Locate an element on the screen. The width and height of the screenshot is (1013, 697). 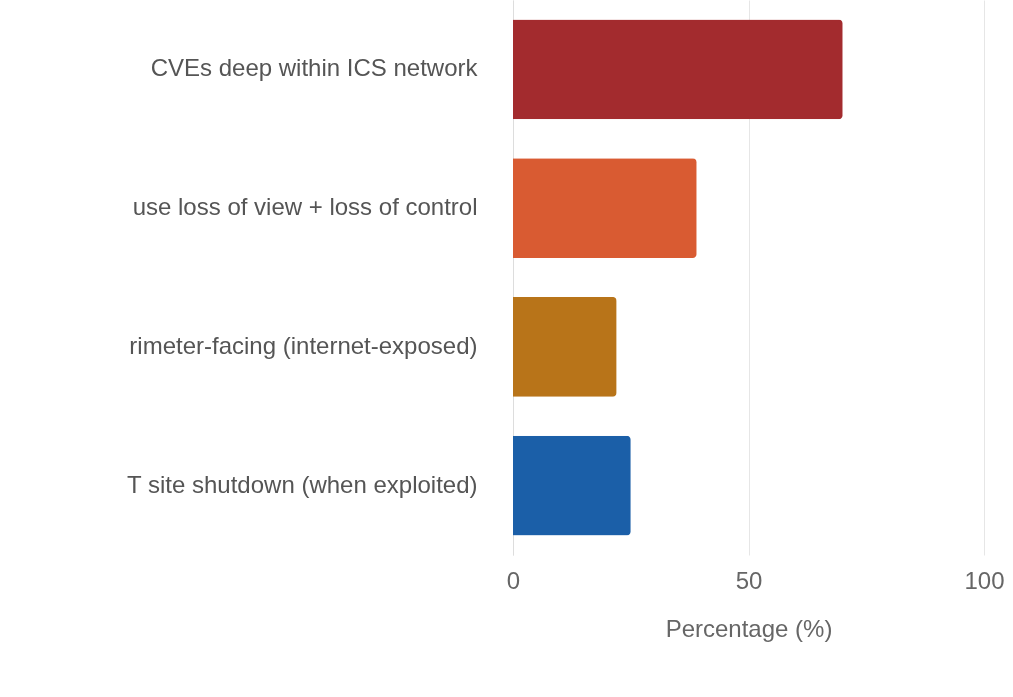
y-tick-label: rimeter-facing (internet-exposed) is located at coordinates (303, 345).